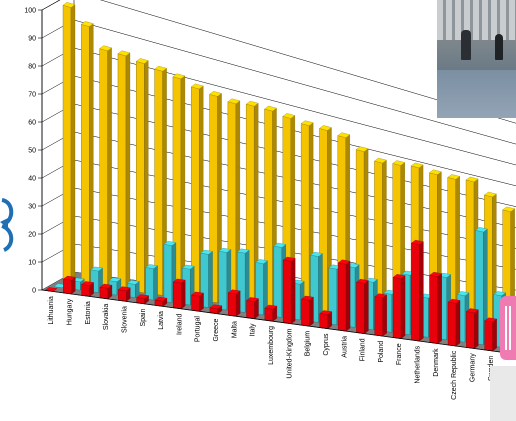  Describe the element at coordinates (88, 312) in the screenshot. I see `x-tick-label: Estonia` at that location.